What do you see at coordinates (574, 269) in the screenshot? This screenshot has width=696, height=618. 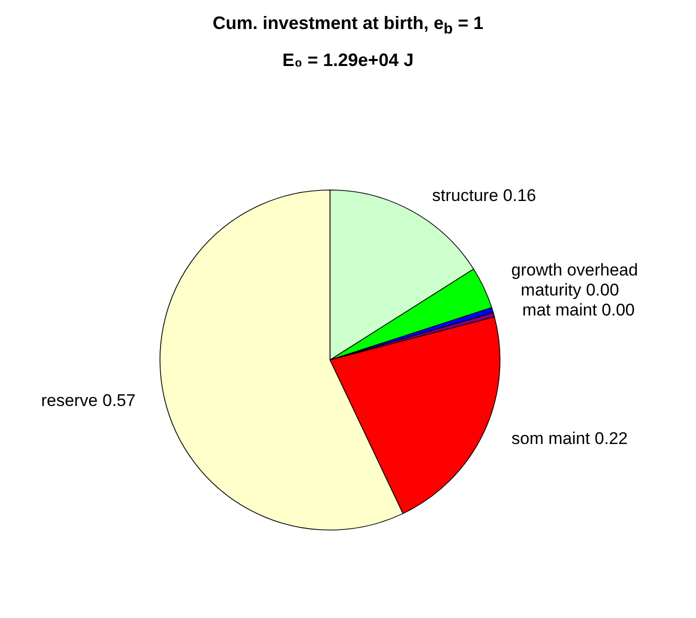 I see `slice-label: growth overhead` at bounding box center [574, 269].